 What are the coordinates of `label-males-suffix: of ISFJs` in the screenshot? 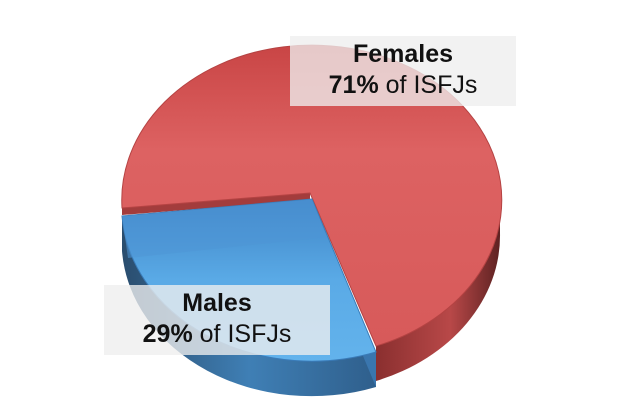 It's located at (245, 334).